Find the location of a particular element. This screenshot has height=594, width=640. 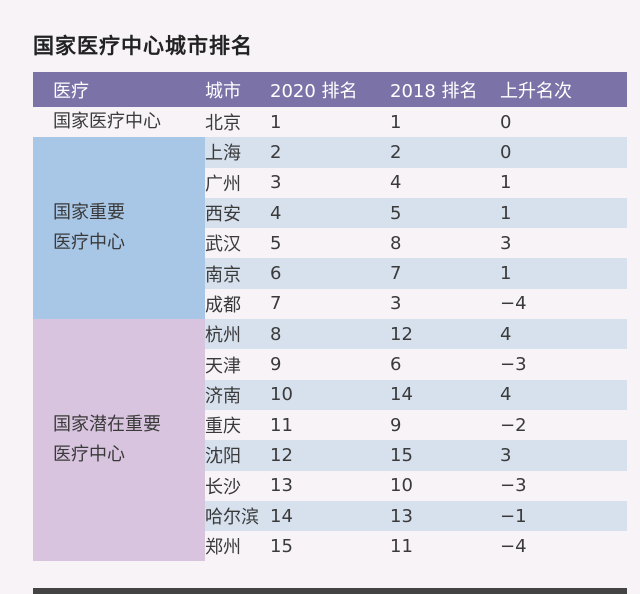

rank-2020-cell: 8 is located at coordinates (330, 334).